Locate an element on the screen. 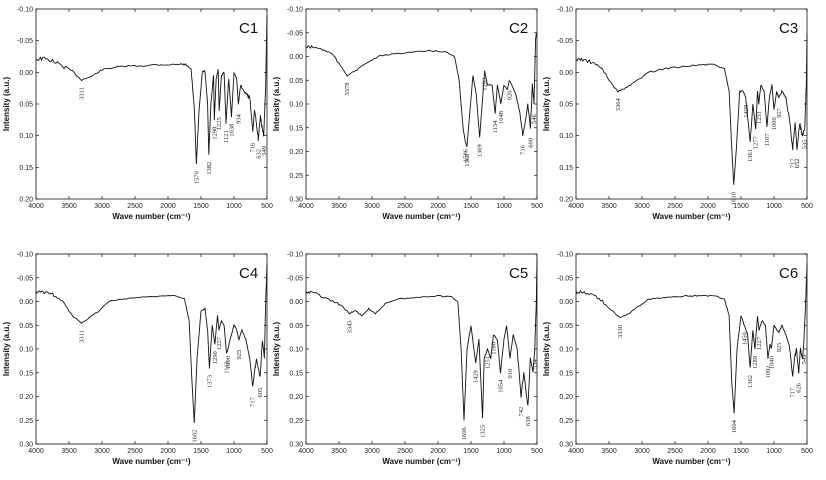 The width and height of the screenshot is (826, 480). peak-label: 1602 is located at coordinates (194, 436).